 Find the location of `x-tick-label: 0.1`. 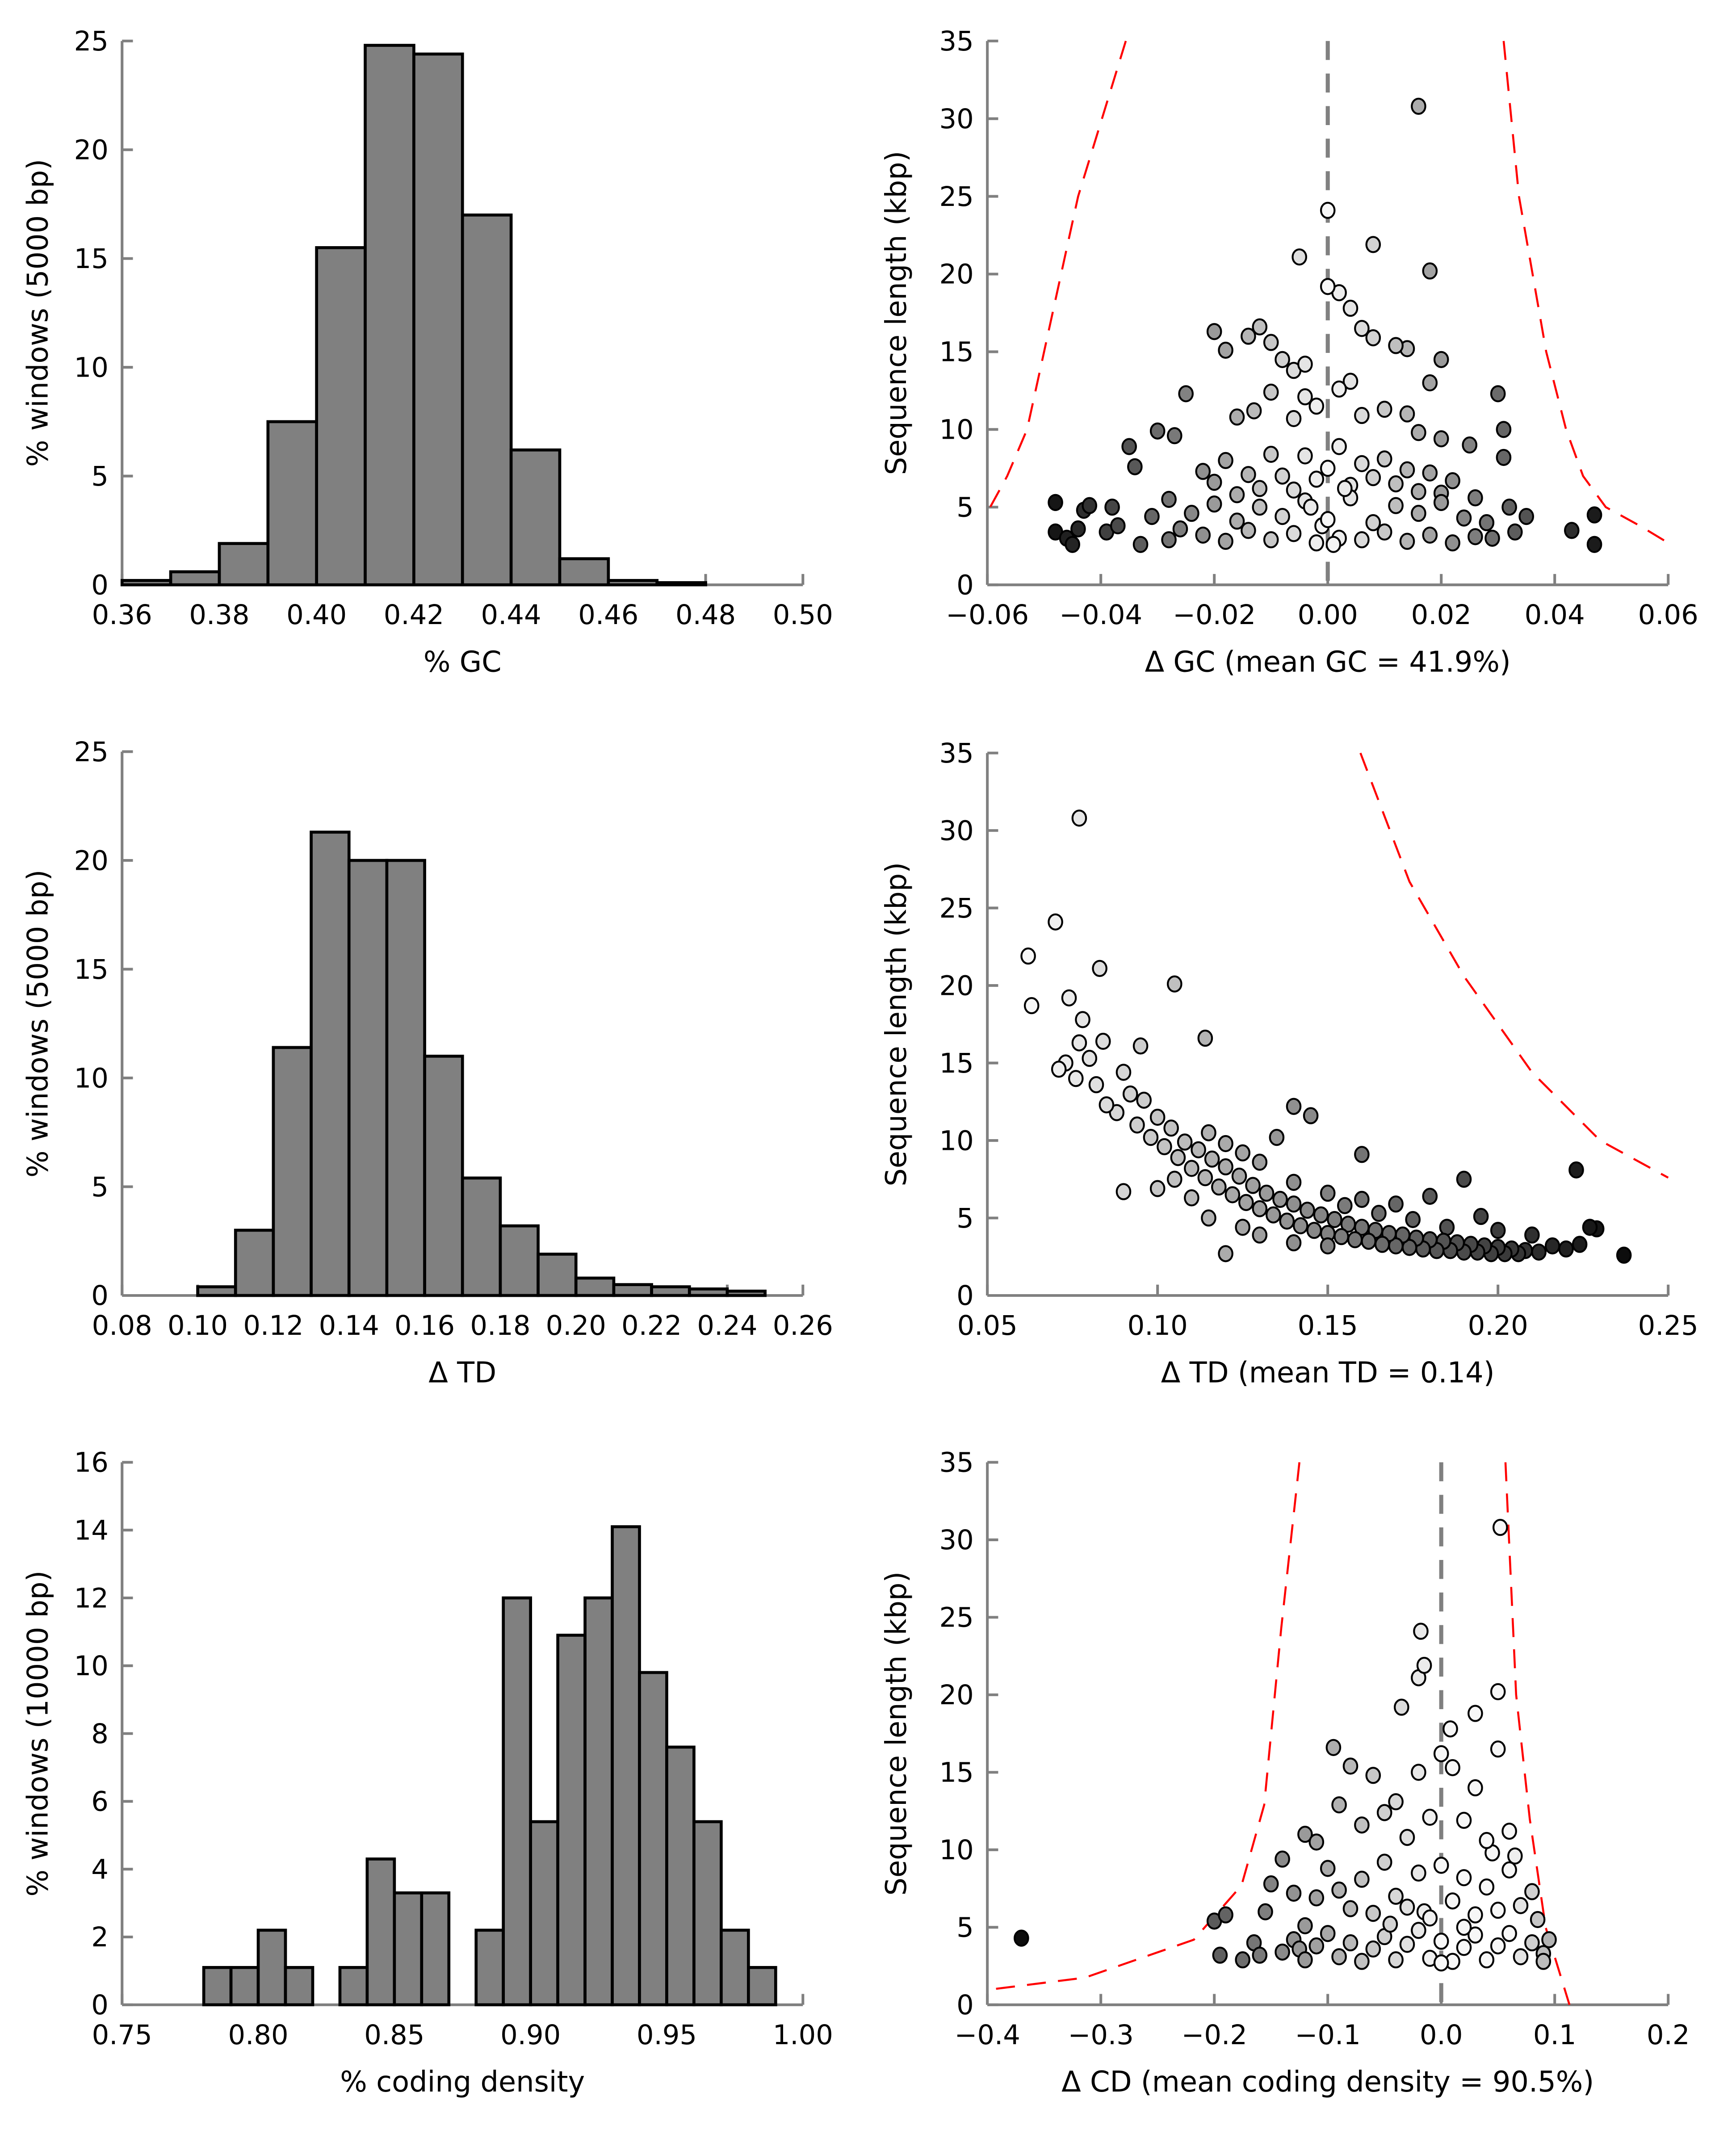

x-tick-label: 0.1 is located at coordinates (1555, 2035).